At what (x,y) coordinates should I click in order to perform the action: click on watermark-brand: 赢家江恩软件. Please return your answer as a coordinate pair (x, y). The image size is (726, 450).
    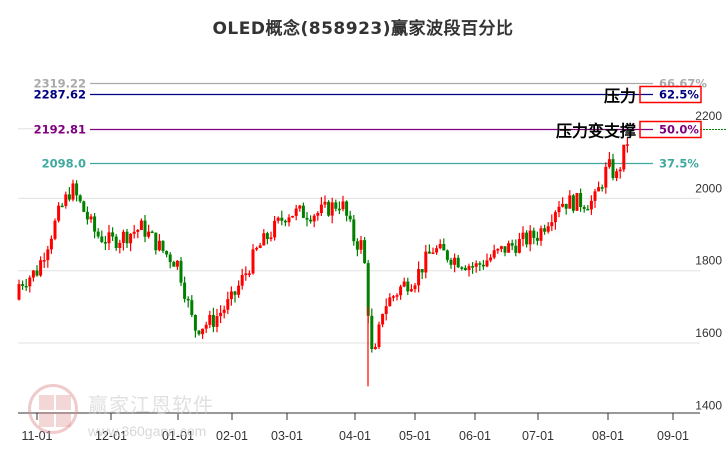
    Looking at the image, I should click on (151, 405).